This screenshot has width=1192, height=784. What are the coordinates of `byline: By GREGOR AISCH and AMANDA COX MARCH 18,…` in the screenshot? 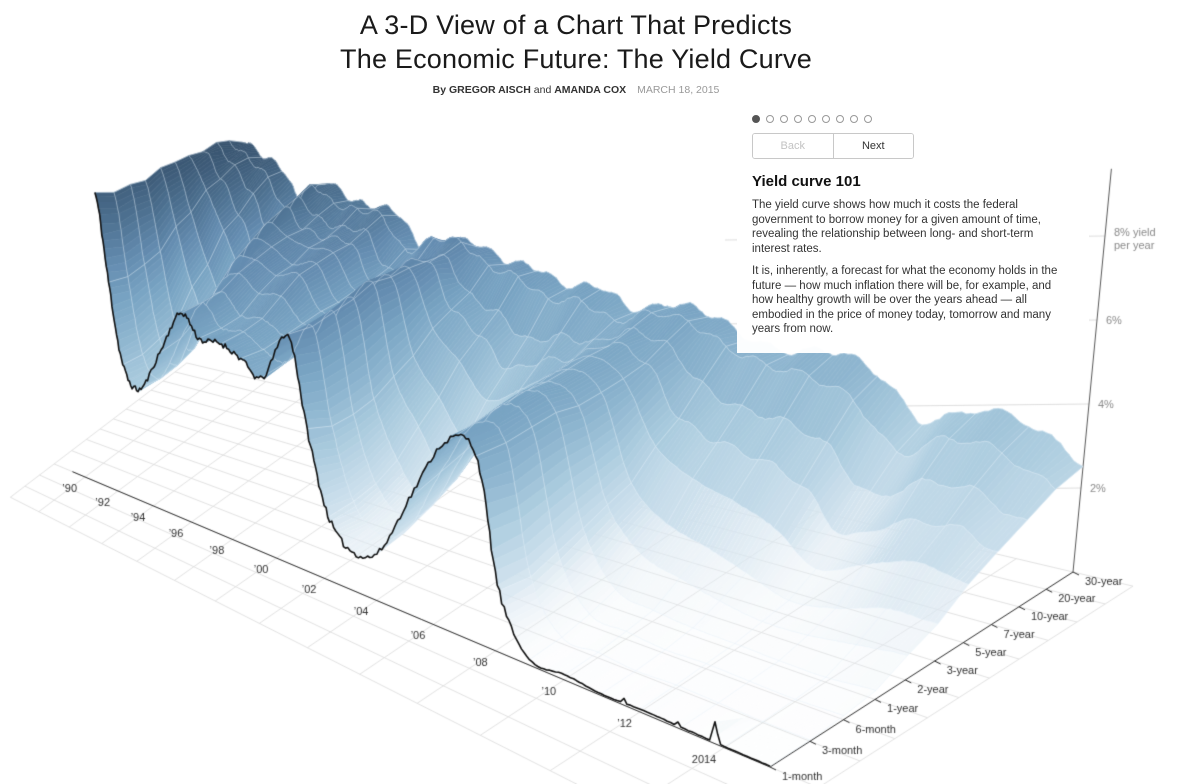 It's located at (576, 90).